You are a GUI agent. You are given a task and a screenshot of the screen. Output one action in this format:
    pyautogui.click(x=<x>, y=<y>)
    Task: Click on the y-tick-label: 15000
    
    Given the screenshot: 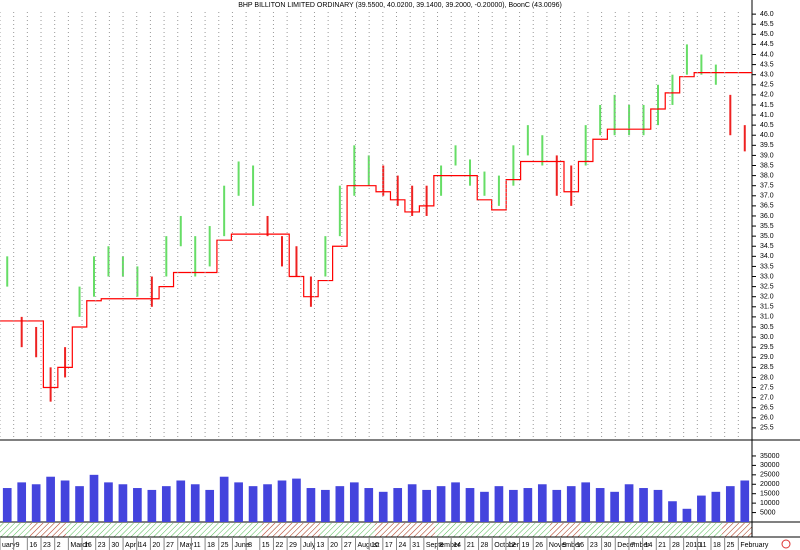 What is the action you would take?
    pyautogui.click(x=770, y=494)
    